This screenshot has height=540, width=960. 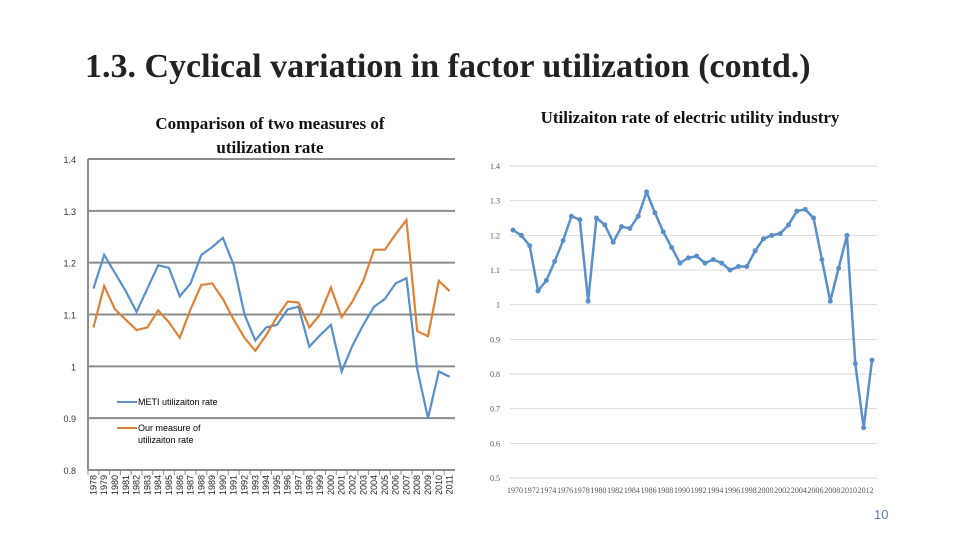 What do you see at coordinates (277, 485) in the screenshot?
I see `x-tick-label: 1995` at bounding box center [277, 485].